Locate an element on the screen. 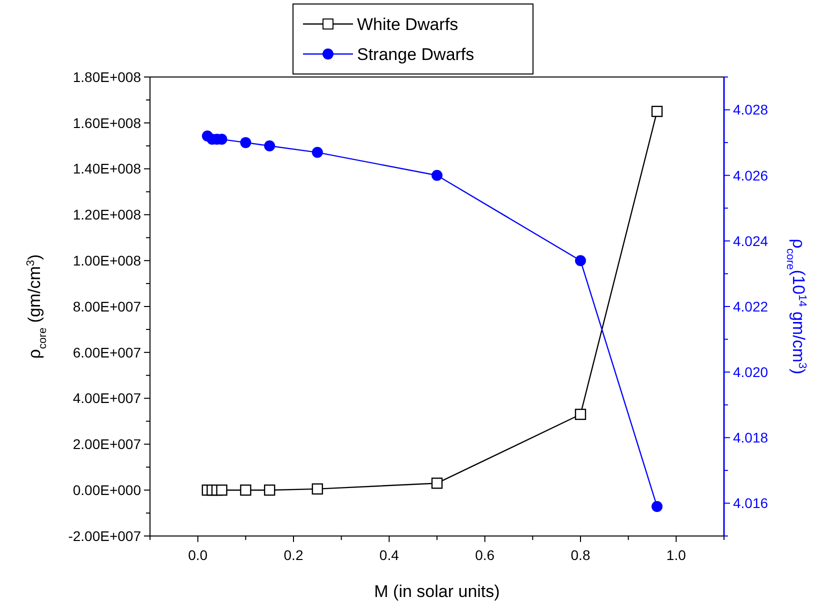 The image size is (825, 609). x-tick-label: 0.2 is located at coordinates (294, 555).